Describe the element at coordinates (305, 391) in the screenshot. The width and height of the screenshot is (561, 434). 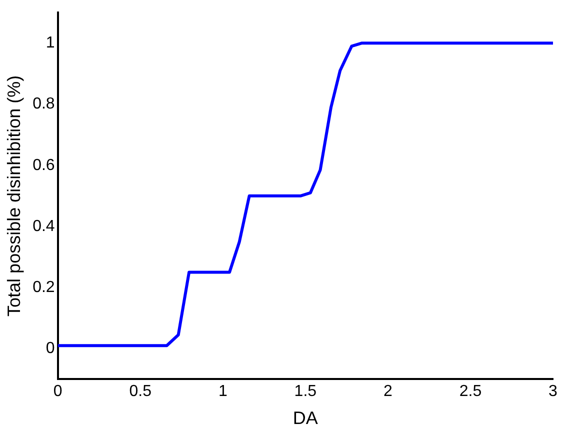
I see `x-tick-label: 1.5` at that location.